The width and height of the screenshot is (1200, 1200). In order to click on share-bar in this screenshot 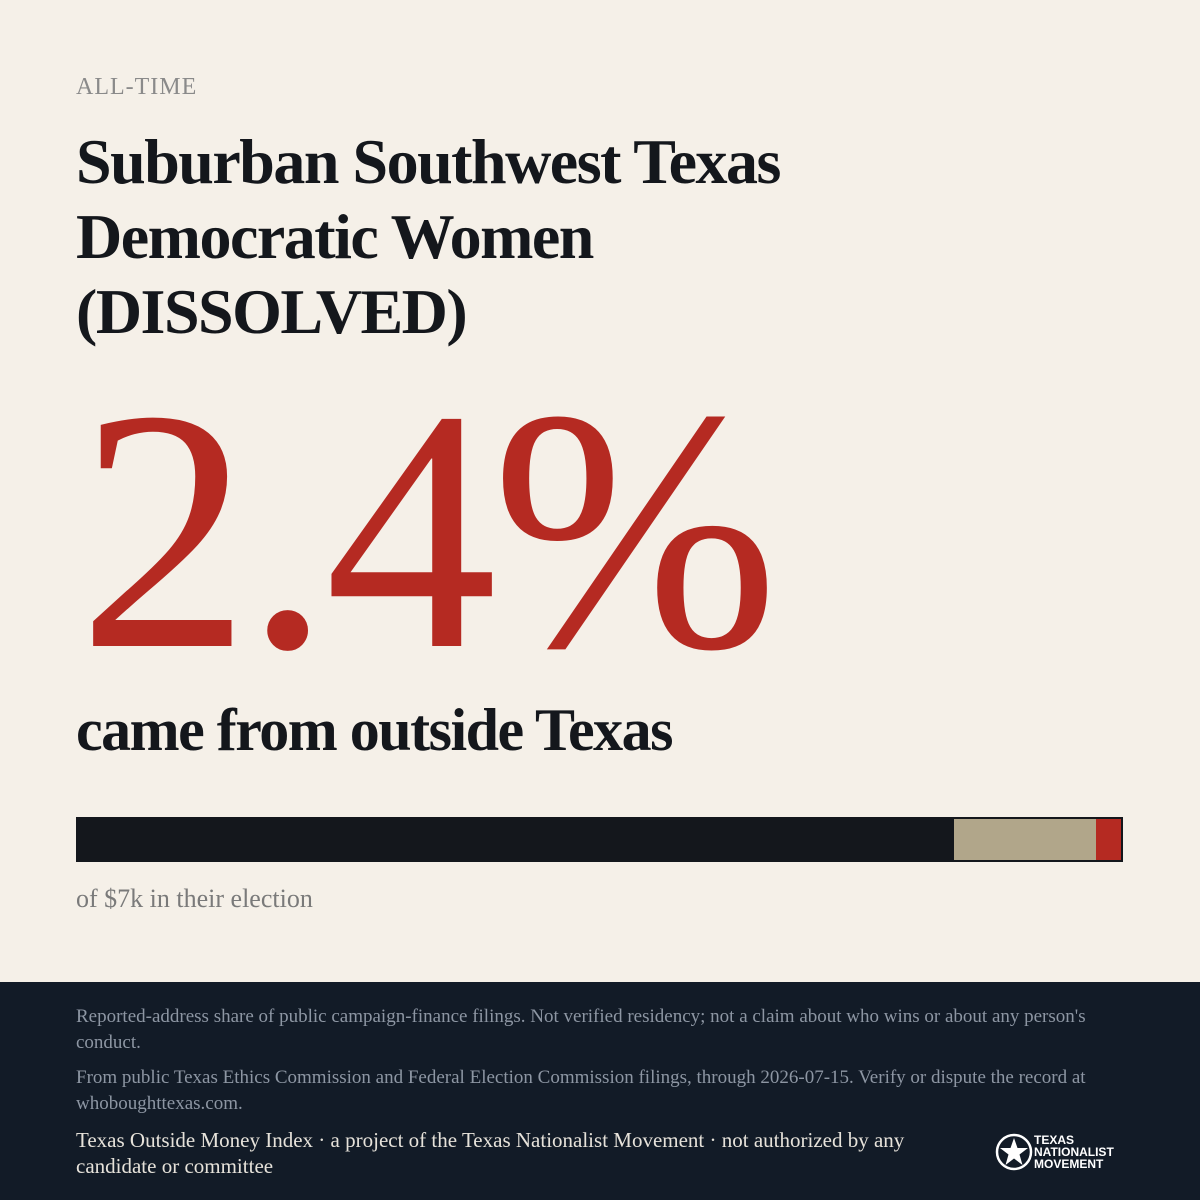, I will do `click(599, 839)`.